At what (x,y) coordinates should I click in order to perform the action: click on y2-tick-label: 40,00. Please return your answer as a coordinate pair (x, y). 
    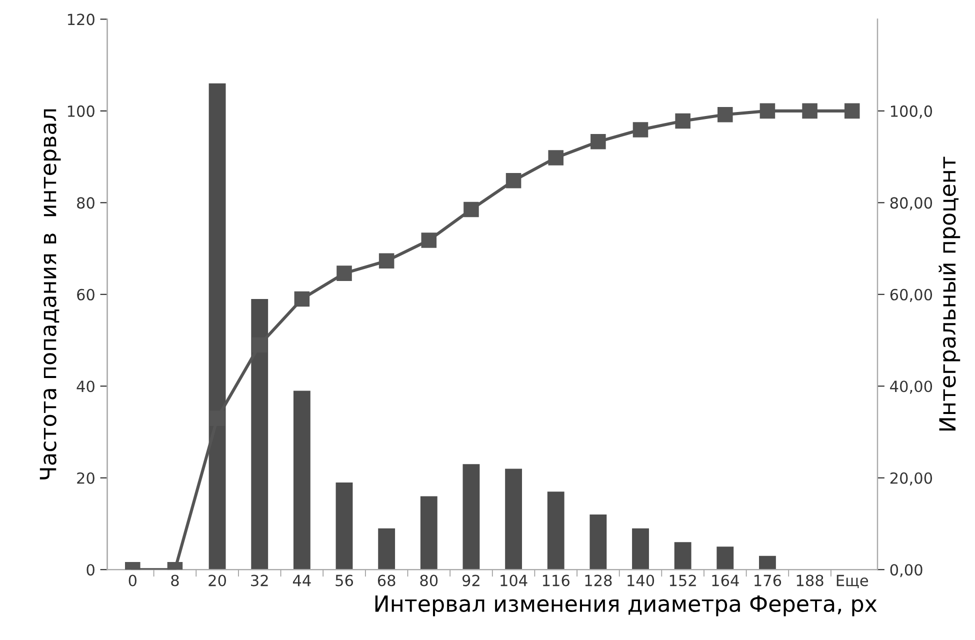
    Looking at the image, I should click on (911, 387).